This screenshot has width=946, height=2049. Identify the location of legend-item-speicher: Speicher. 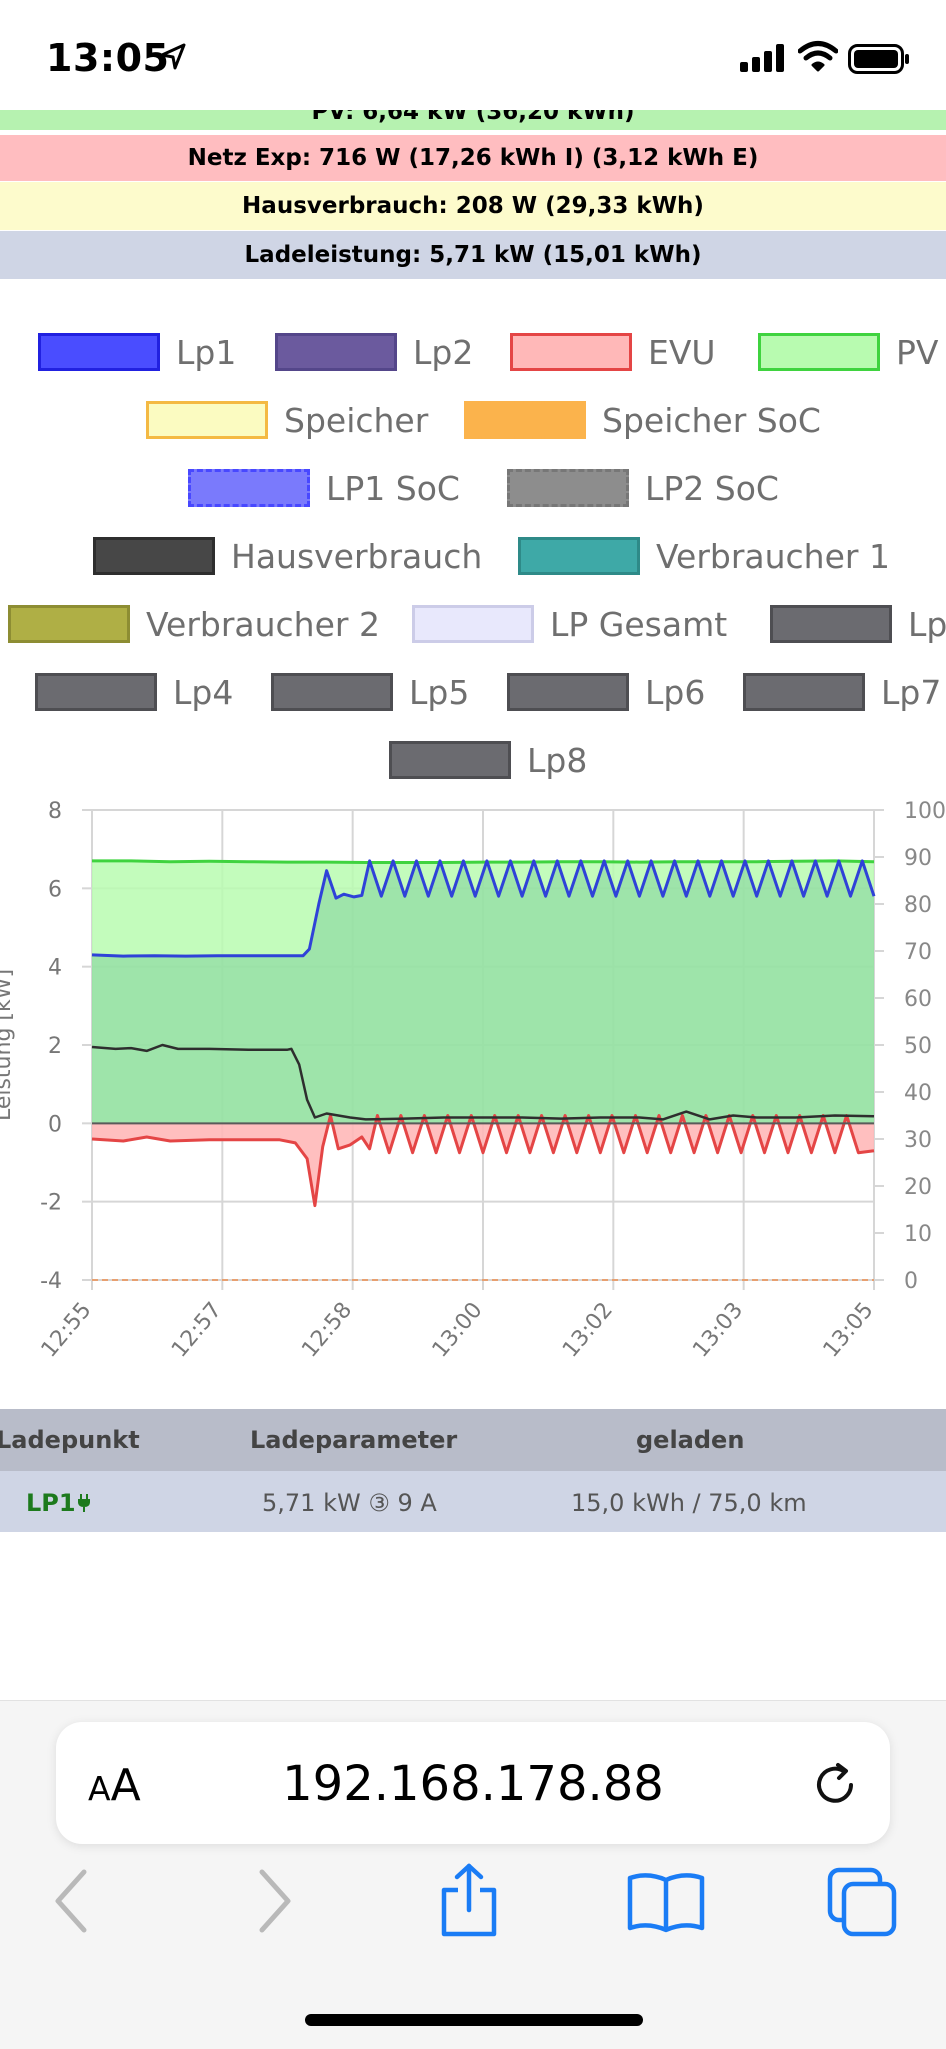
(287, 420).